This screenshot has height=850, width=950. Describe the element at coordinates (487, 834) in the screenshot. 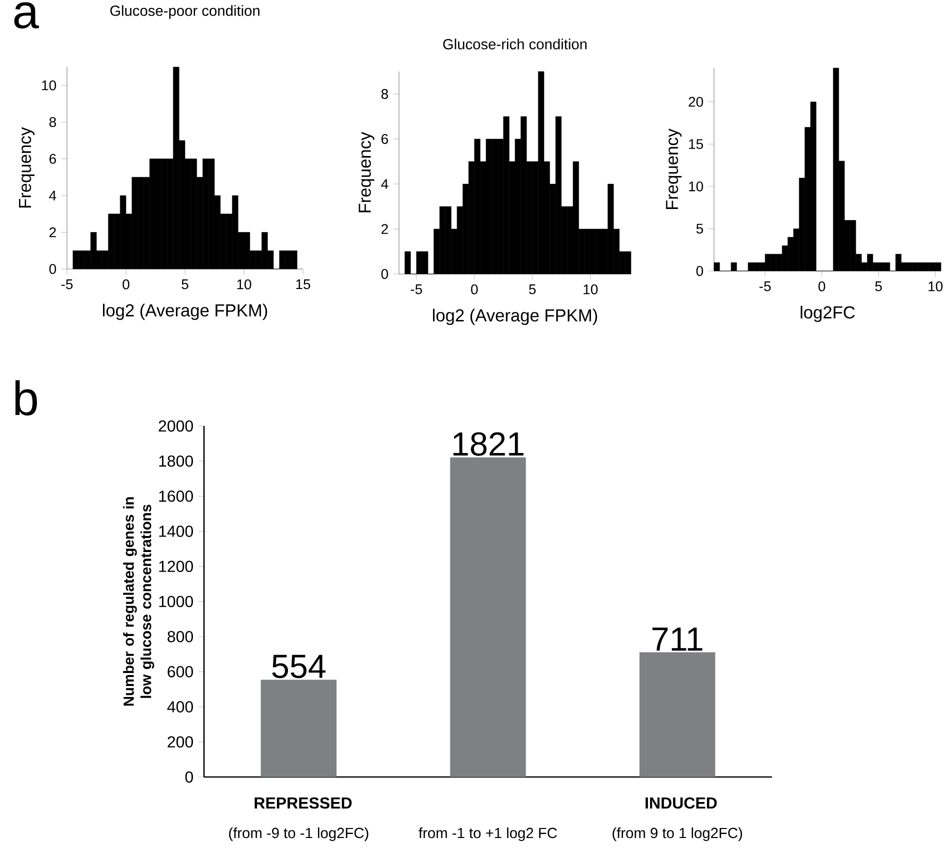

I see `x-tick-label: from -1 to +1 log2 FC` at that location.